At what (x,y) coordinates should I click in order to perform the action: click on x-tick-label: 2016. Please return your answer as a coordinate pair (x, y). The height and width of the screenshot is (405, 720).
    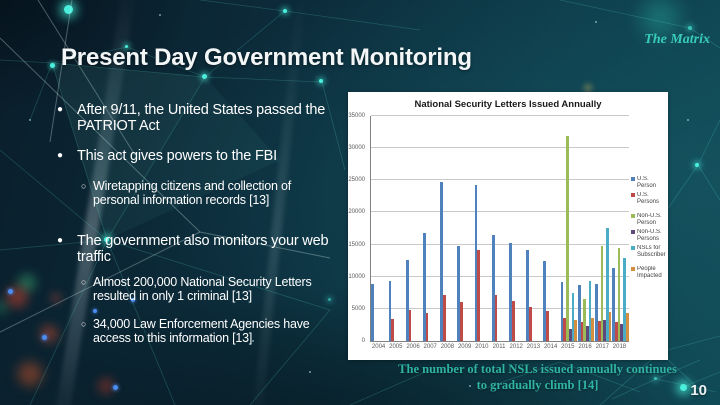
    Looking at the image, I should click on (585, 347).